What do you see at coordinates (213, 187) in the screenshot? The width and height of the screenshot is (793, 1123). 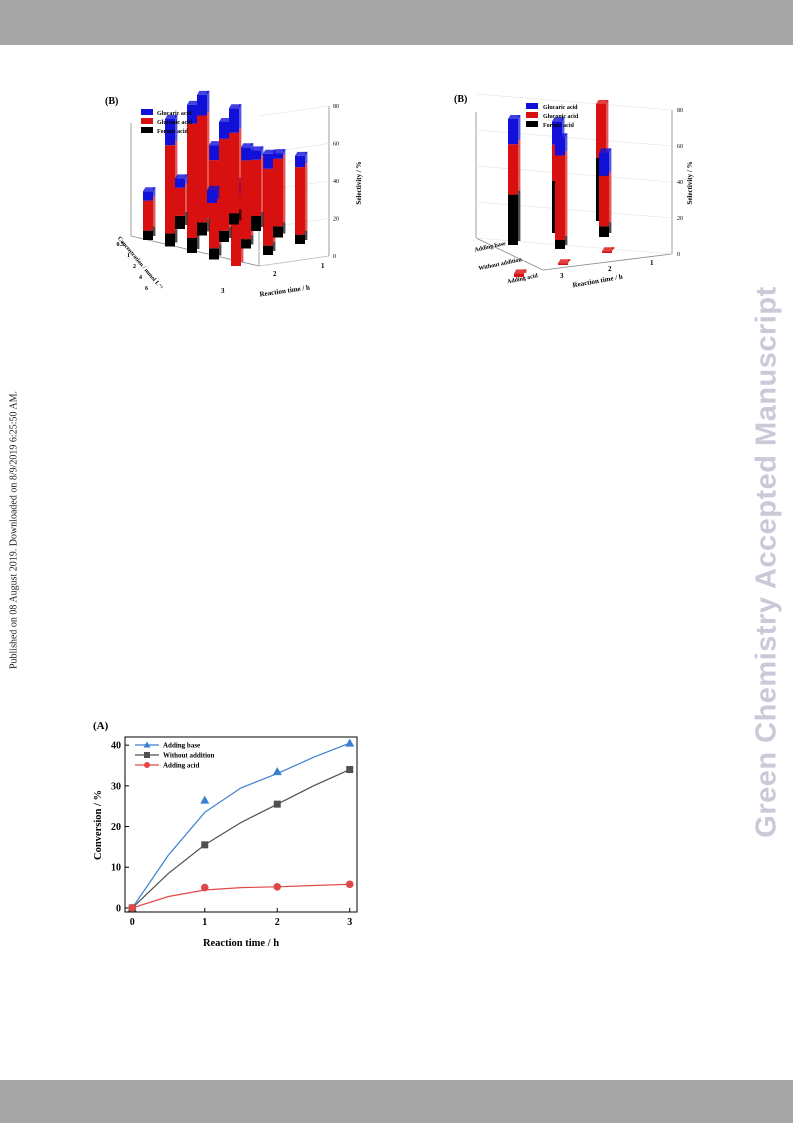 I see `bar-t3-c0_5-top` at bounding box center [213, 187].